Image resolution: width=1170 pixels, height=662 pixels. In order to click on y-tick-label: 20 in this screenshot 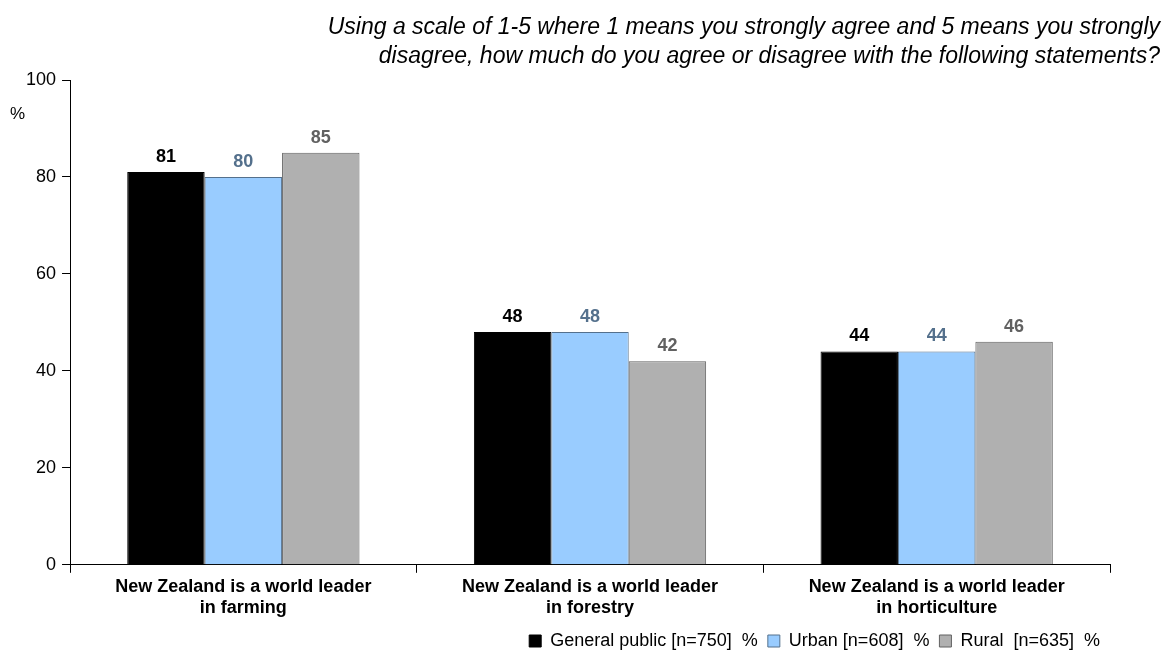, I will do `click(46, 466)`.